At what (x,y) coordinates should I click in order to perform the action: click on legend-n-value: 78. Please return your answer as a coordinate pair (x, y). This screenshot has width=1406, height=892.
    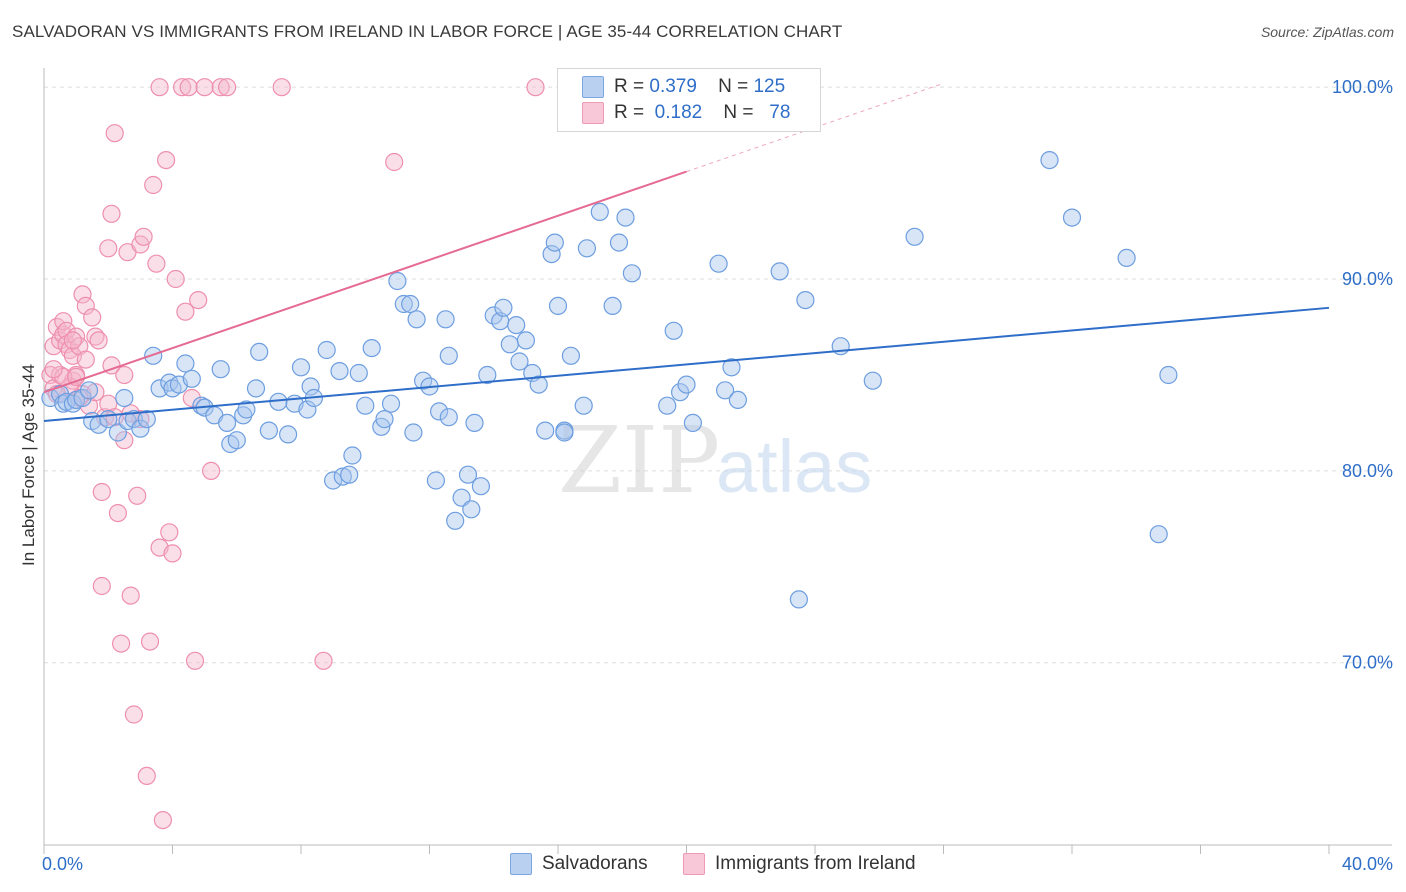
    Looking at the image, I should click on (780, 112).